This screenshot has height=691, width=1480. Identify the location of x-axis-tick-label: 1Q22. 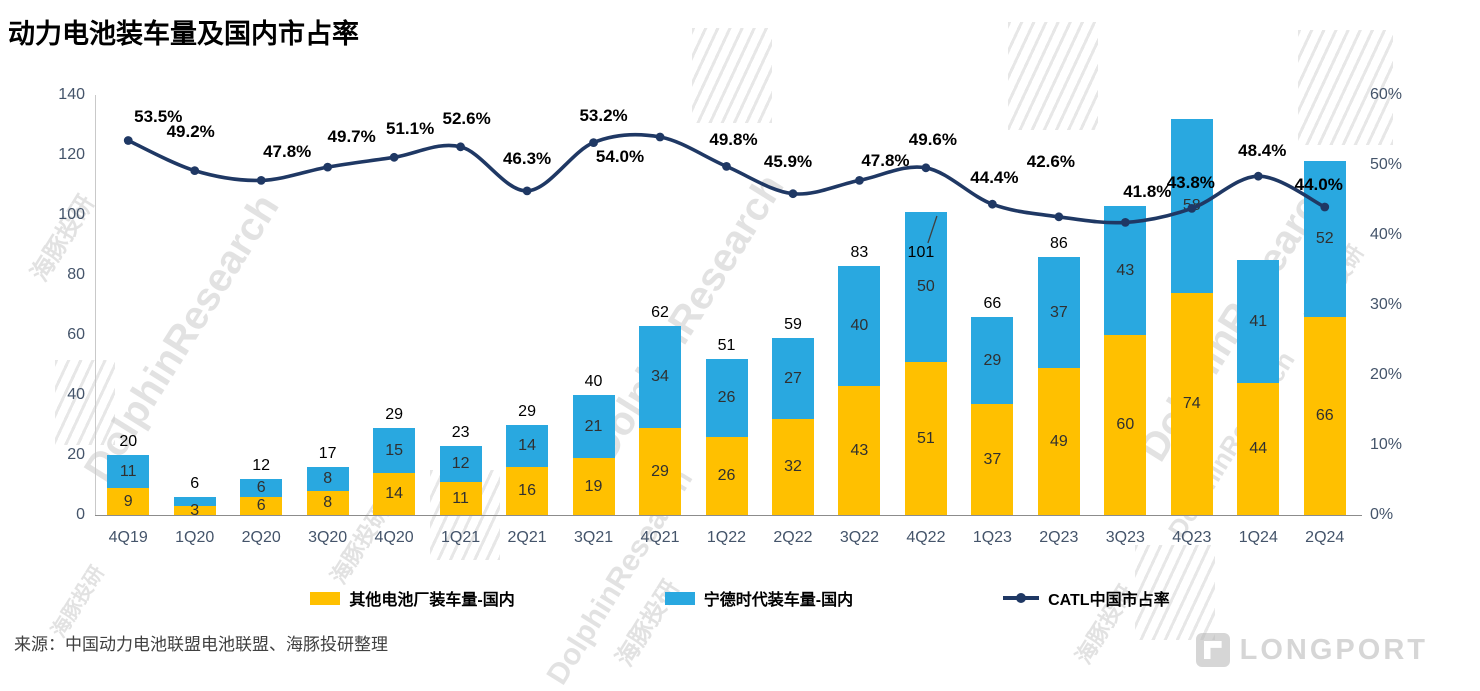
(726, 537).